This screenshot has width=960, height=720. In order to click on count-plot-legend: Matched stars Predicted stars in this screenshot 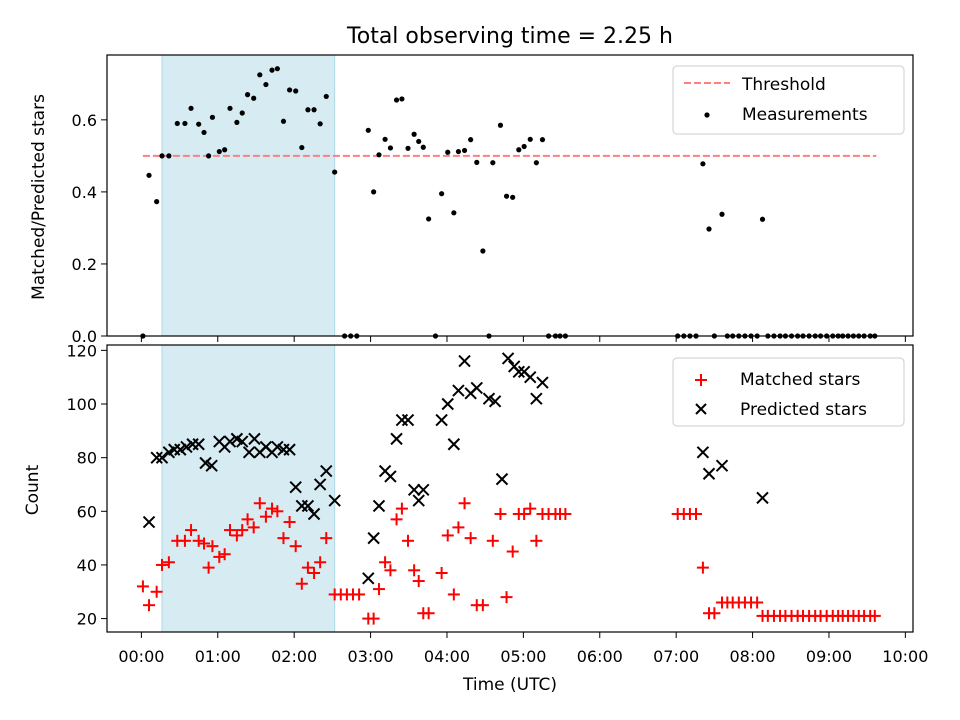, I will do `click(788, 392)`.